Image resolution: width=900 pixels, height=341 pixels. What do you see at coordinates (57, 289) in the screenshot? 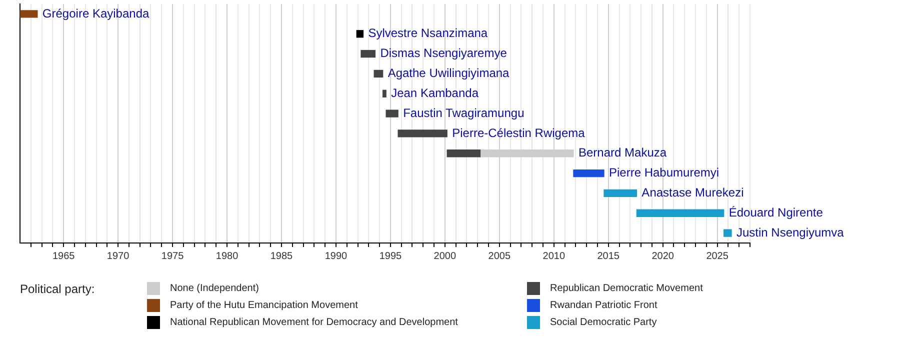
I see `legend-title: Political party:` at bounding box center [57, 289].